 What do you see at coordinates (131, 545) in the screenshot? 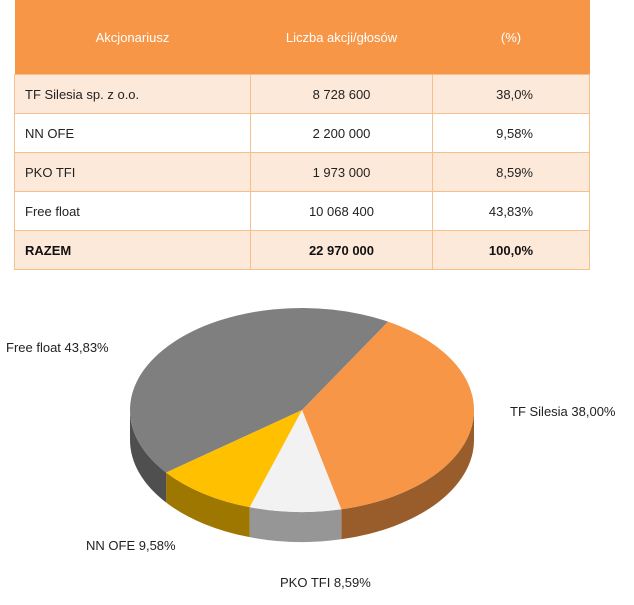
I see `slice-label-nn-ofe: NN OFE 9,58%` at bounding box center [131, 545].